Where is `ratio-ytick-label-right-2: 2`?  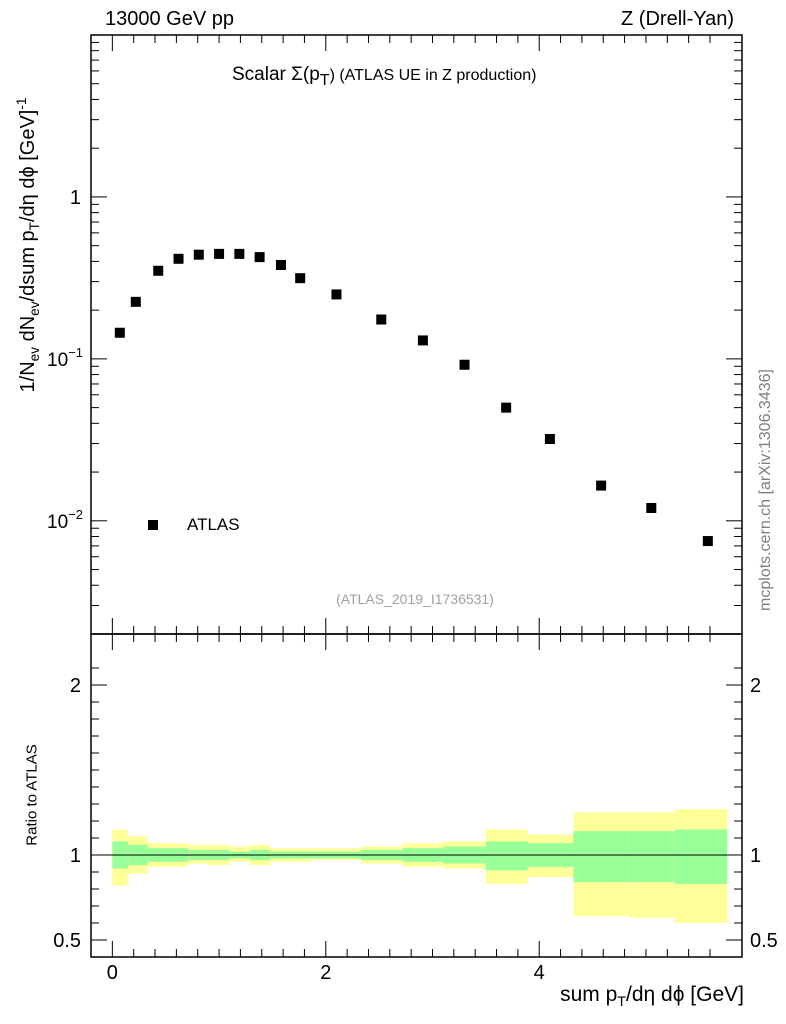
ratio-ytick-label-right-2: 2 is located at coordinates (755, 686).